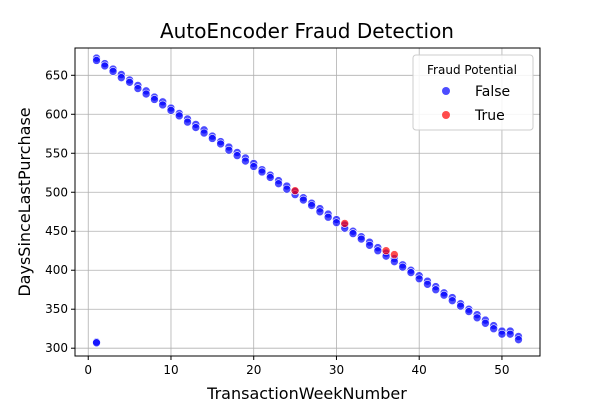 This screenshot has width=600, height=400. I want to click on x-axis-ticks: 0 10 20 30 40 50, so click(297, 366).